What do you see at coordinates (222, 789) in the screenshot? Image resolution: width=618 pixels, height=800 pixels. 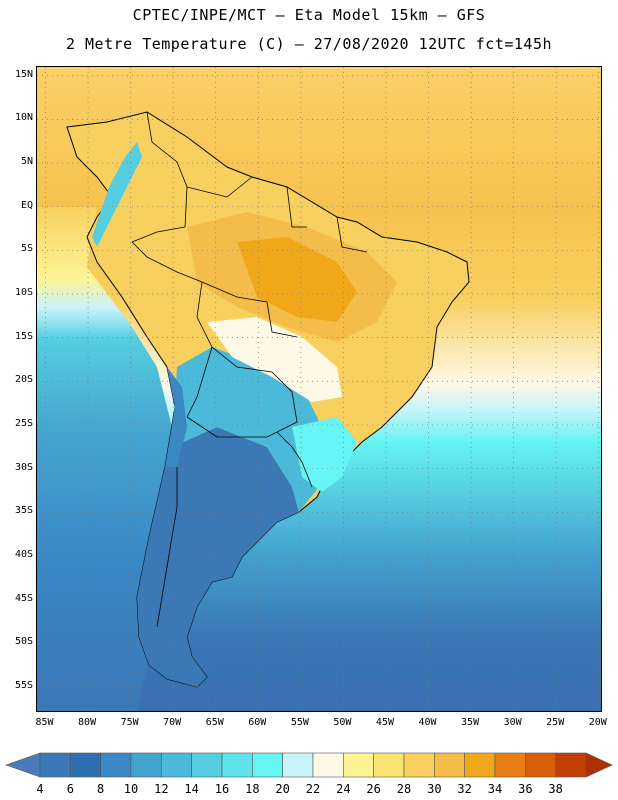 I see `colorbar-label: 16` at bounding box center [222, 789].